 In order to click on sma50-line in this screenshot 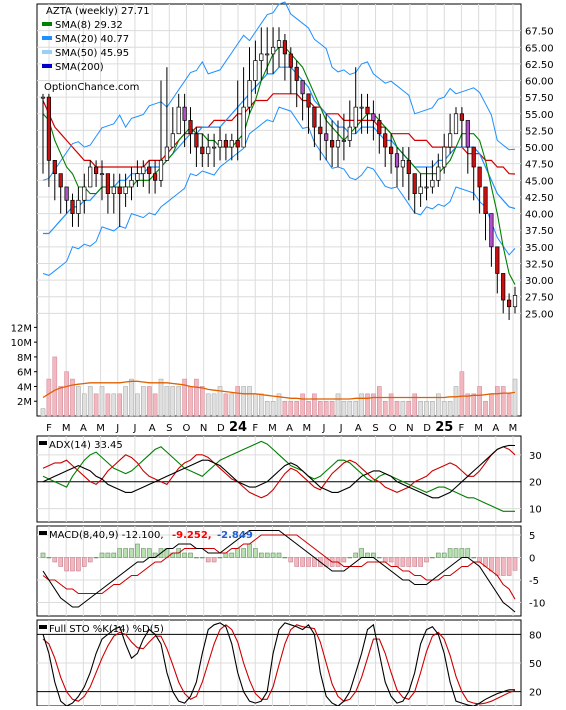, I will do `click(279, 134)`.